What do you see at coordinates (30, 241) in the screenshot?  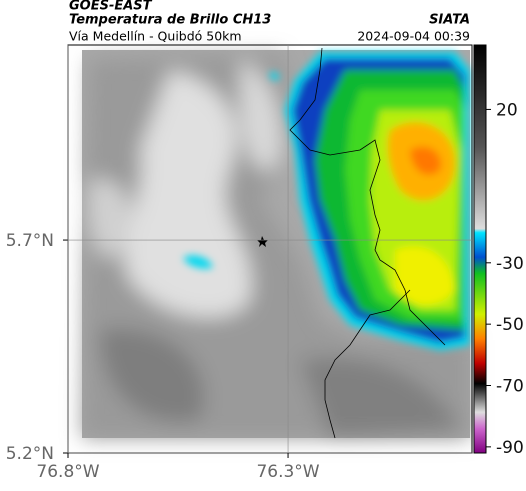 I see `lat-tick-label: 5.7°N` at bounding box center [30, 241].